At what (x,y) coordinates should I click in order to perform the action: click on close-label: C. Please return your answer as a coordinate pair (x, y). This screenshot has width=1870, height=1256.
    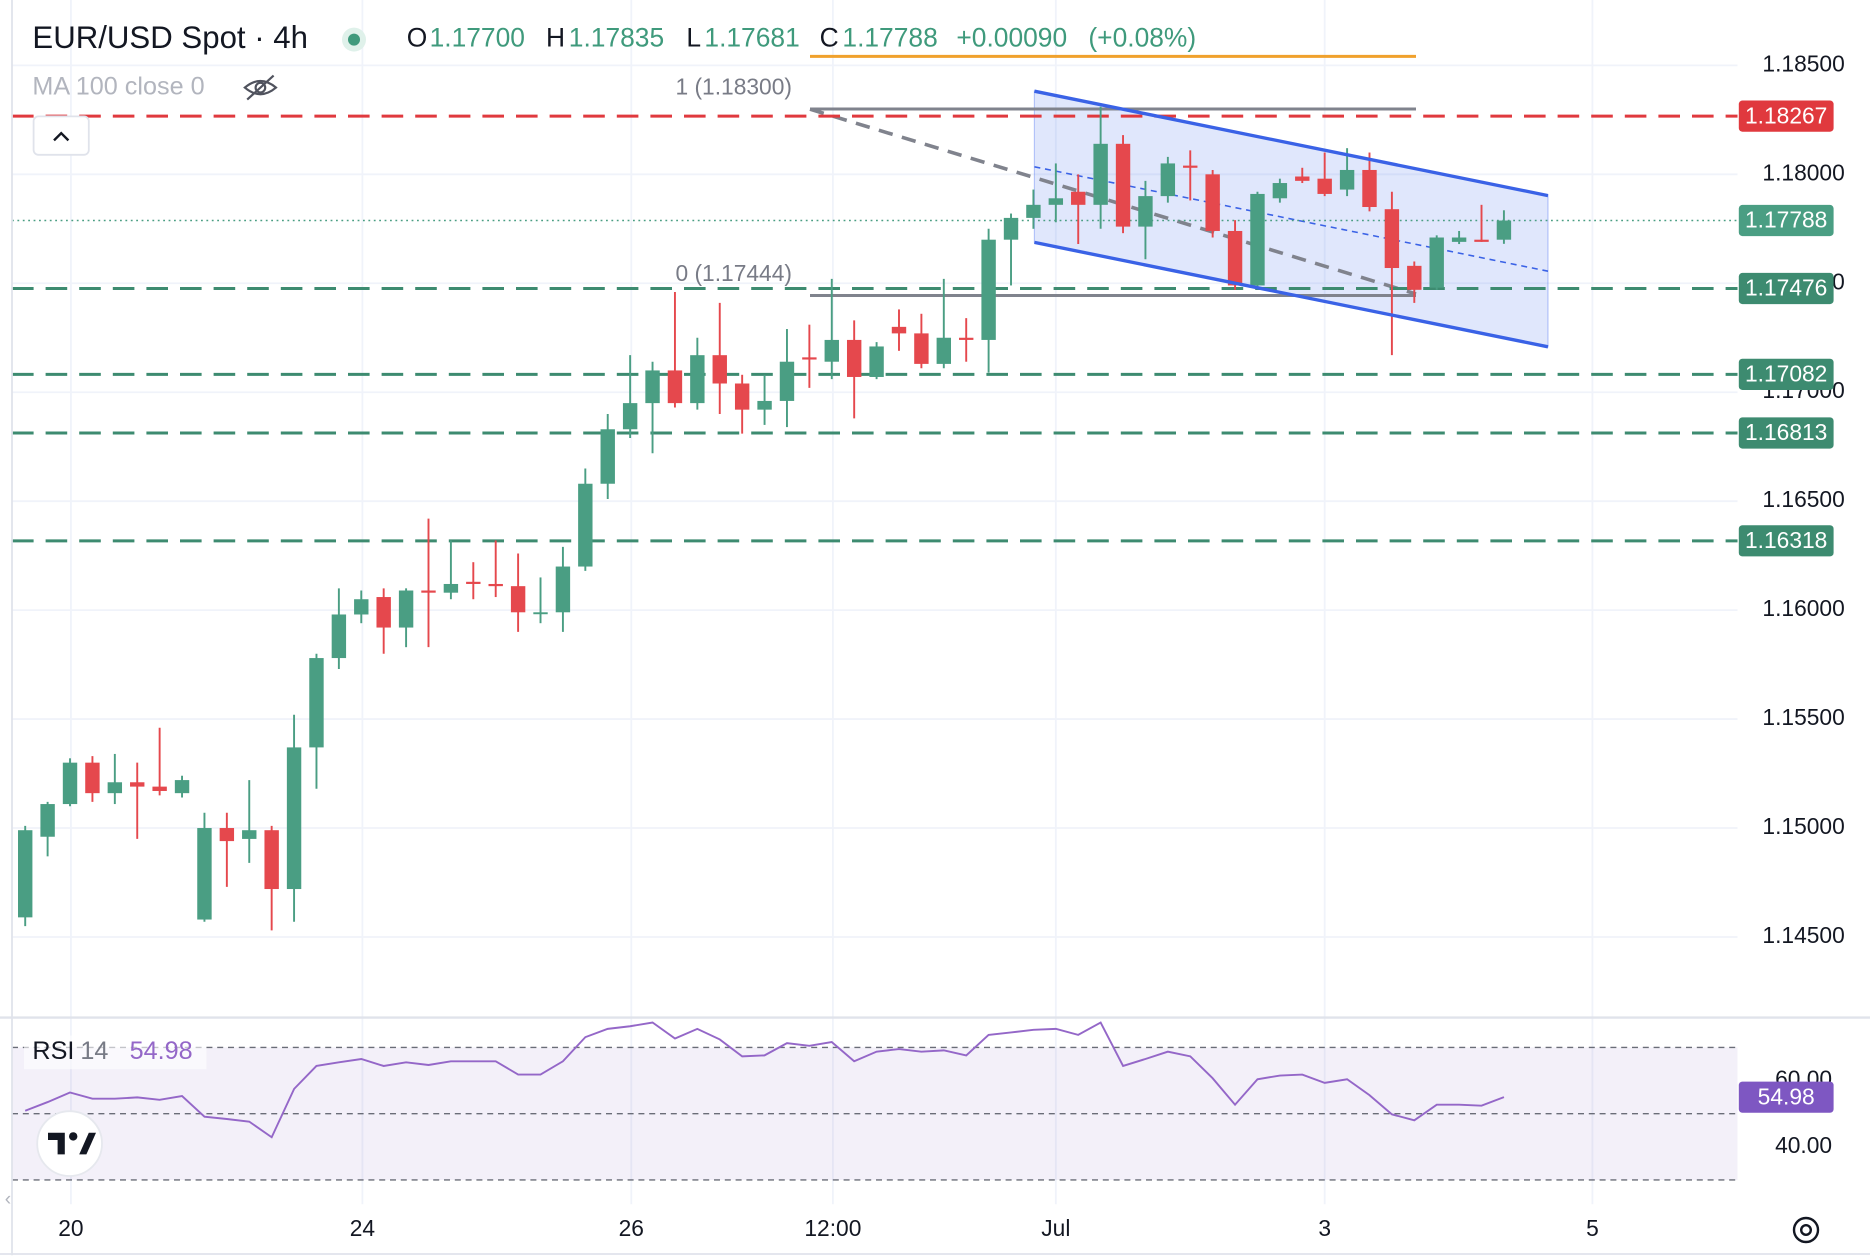
    Looking at the image, I should click on (829, 38).